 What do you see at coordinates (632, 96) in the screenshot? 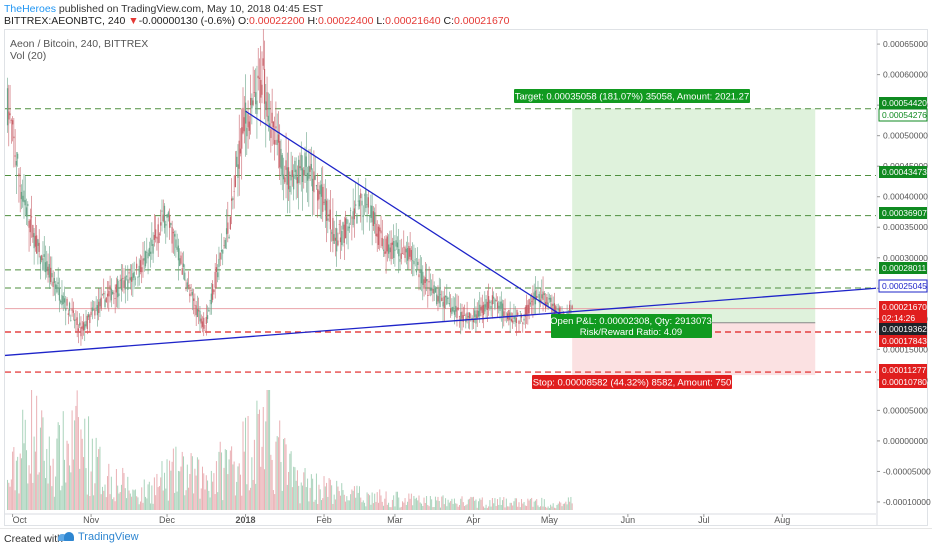
I see `target-label-bg` at bounding box center [632, 96].